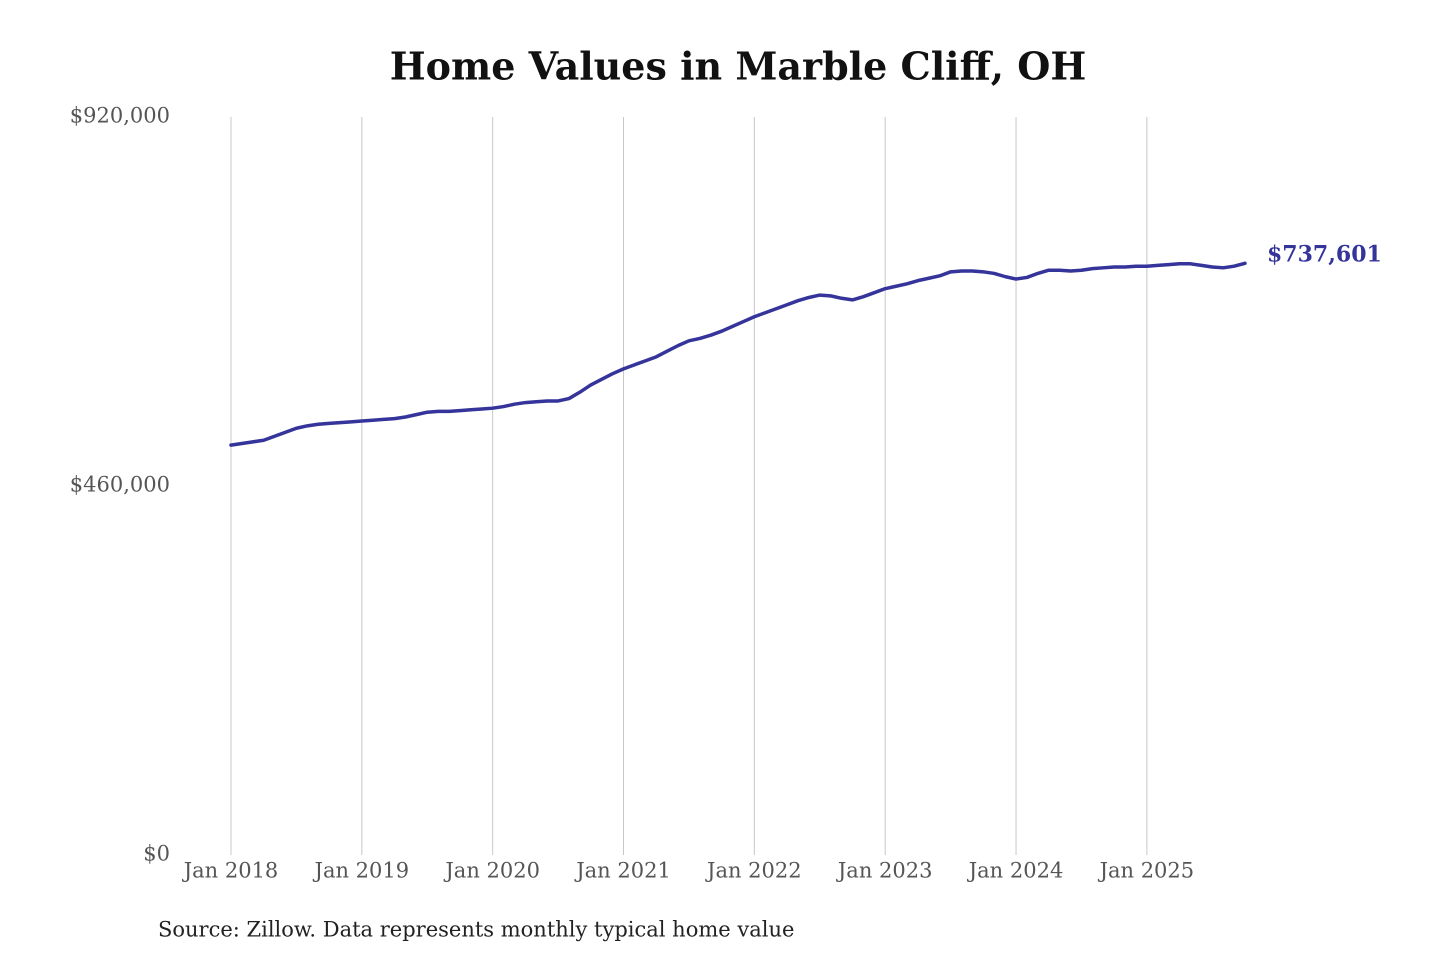 Image resolution: width=1440 pixels, height=960 pixels. I want to click on y-tick-label: $460,000, so click(120, 485).